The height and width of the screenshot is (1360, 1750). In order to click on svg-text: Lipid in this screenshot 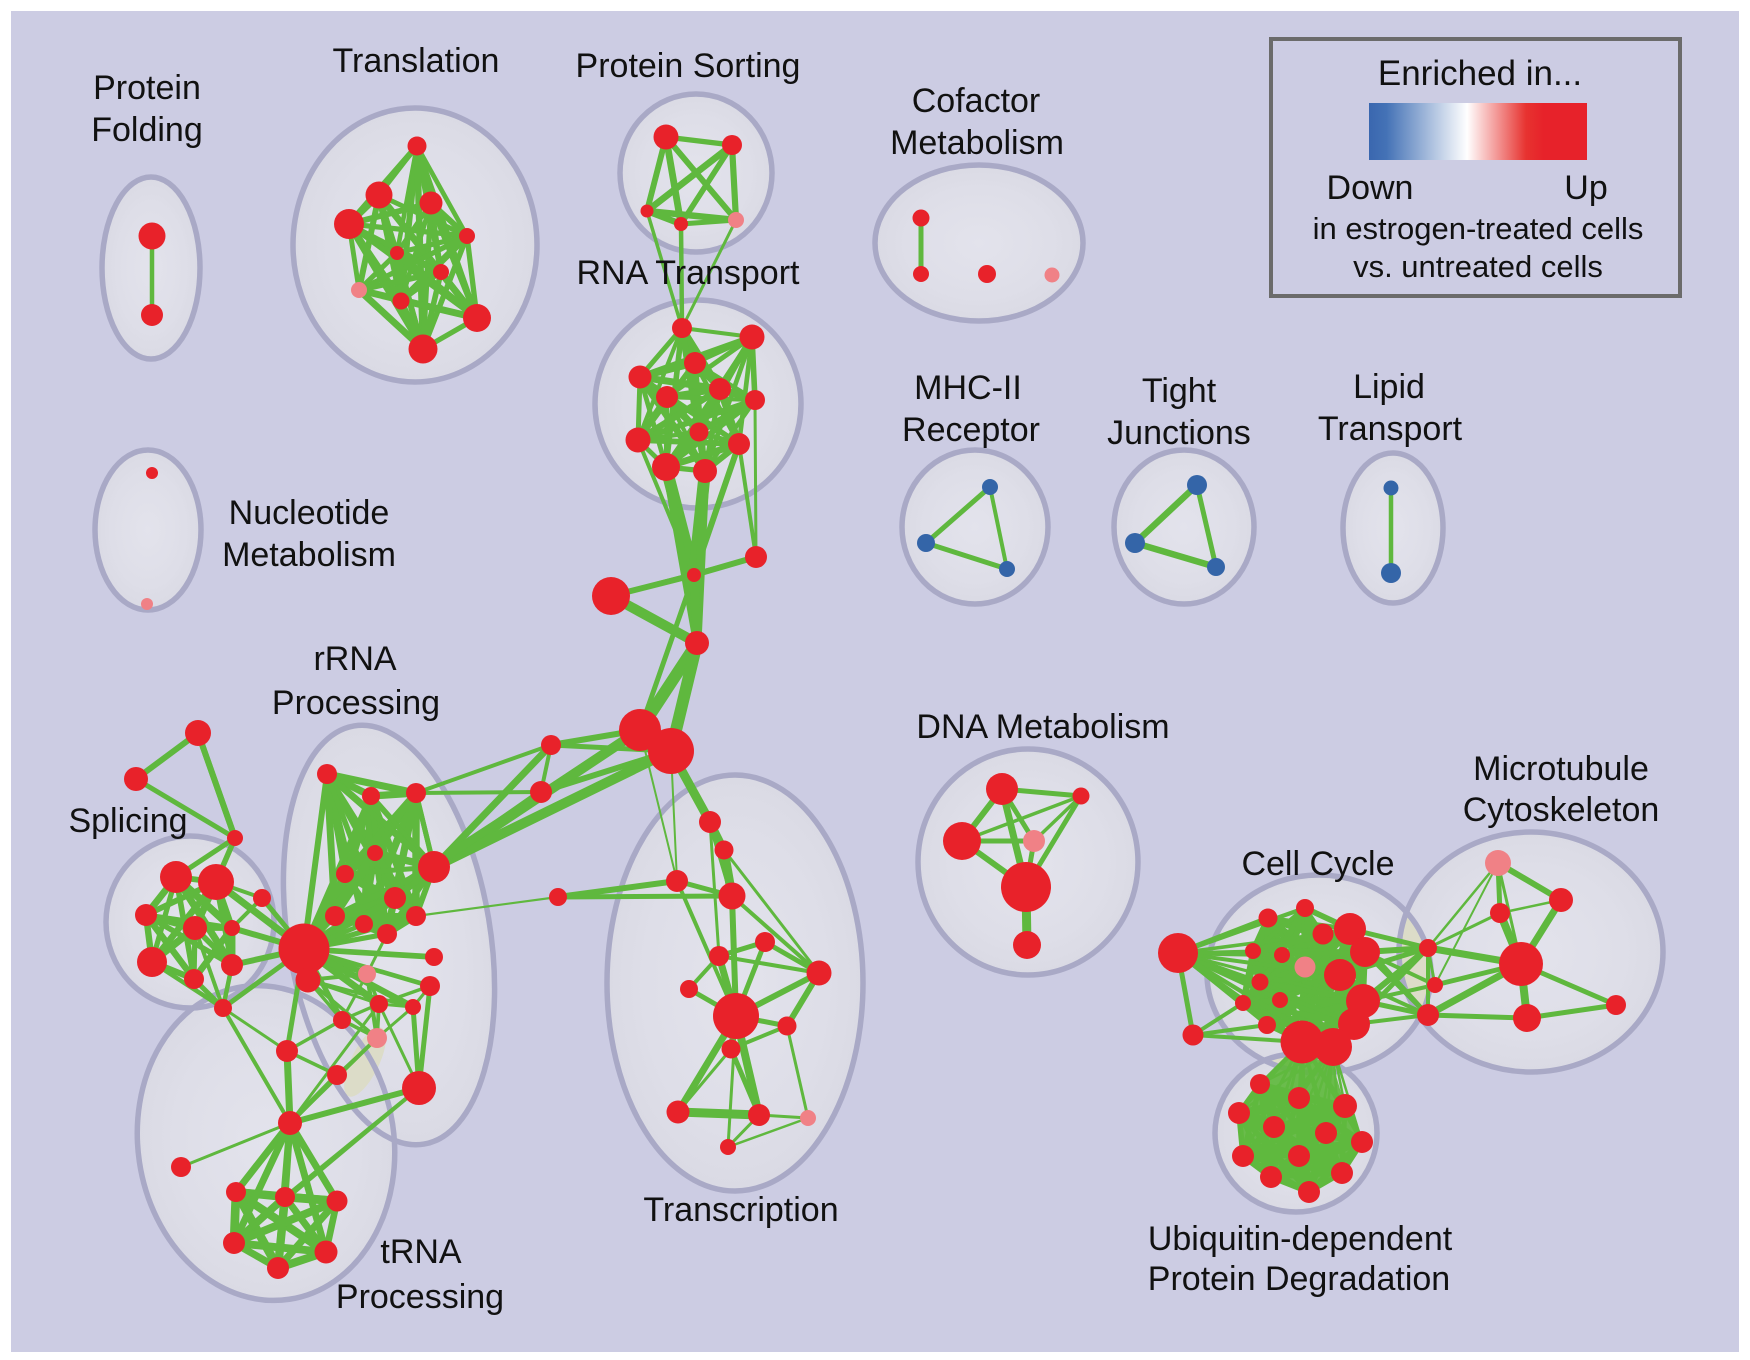, I will do `click(1389, 387)`.